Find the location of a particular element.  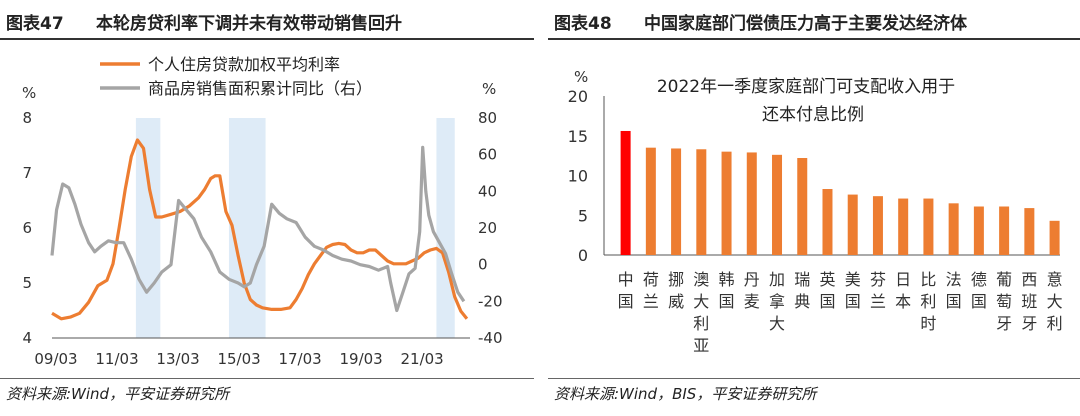

category-label: 法国 is located at coordinates (954, 290).